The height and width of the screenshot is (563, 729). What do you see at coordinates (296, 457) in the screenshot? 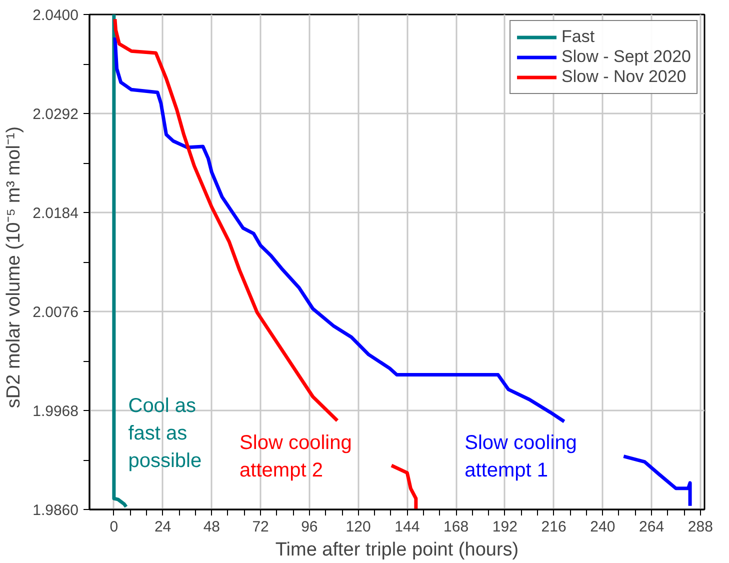
I see `annotation: Slow cooling attempt 2` at bounding box center [296, 457].